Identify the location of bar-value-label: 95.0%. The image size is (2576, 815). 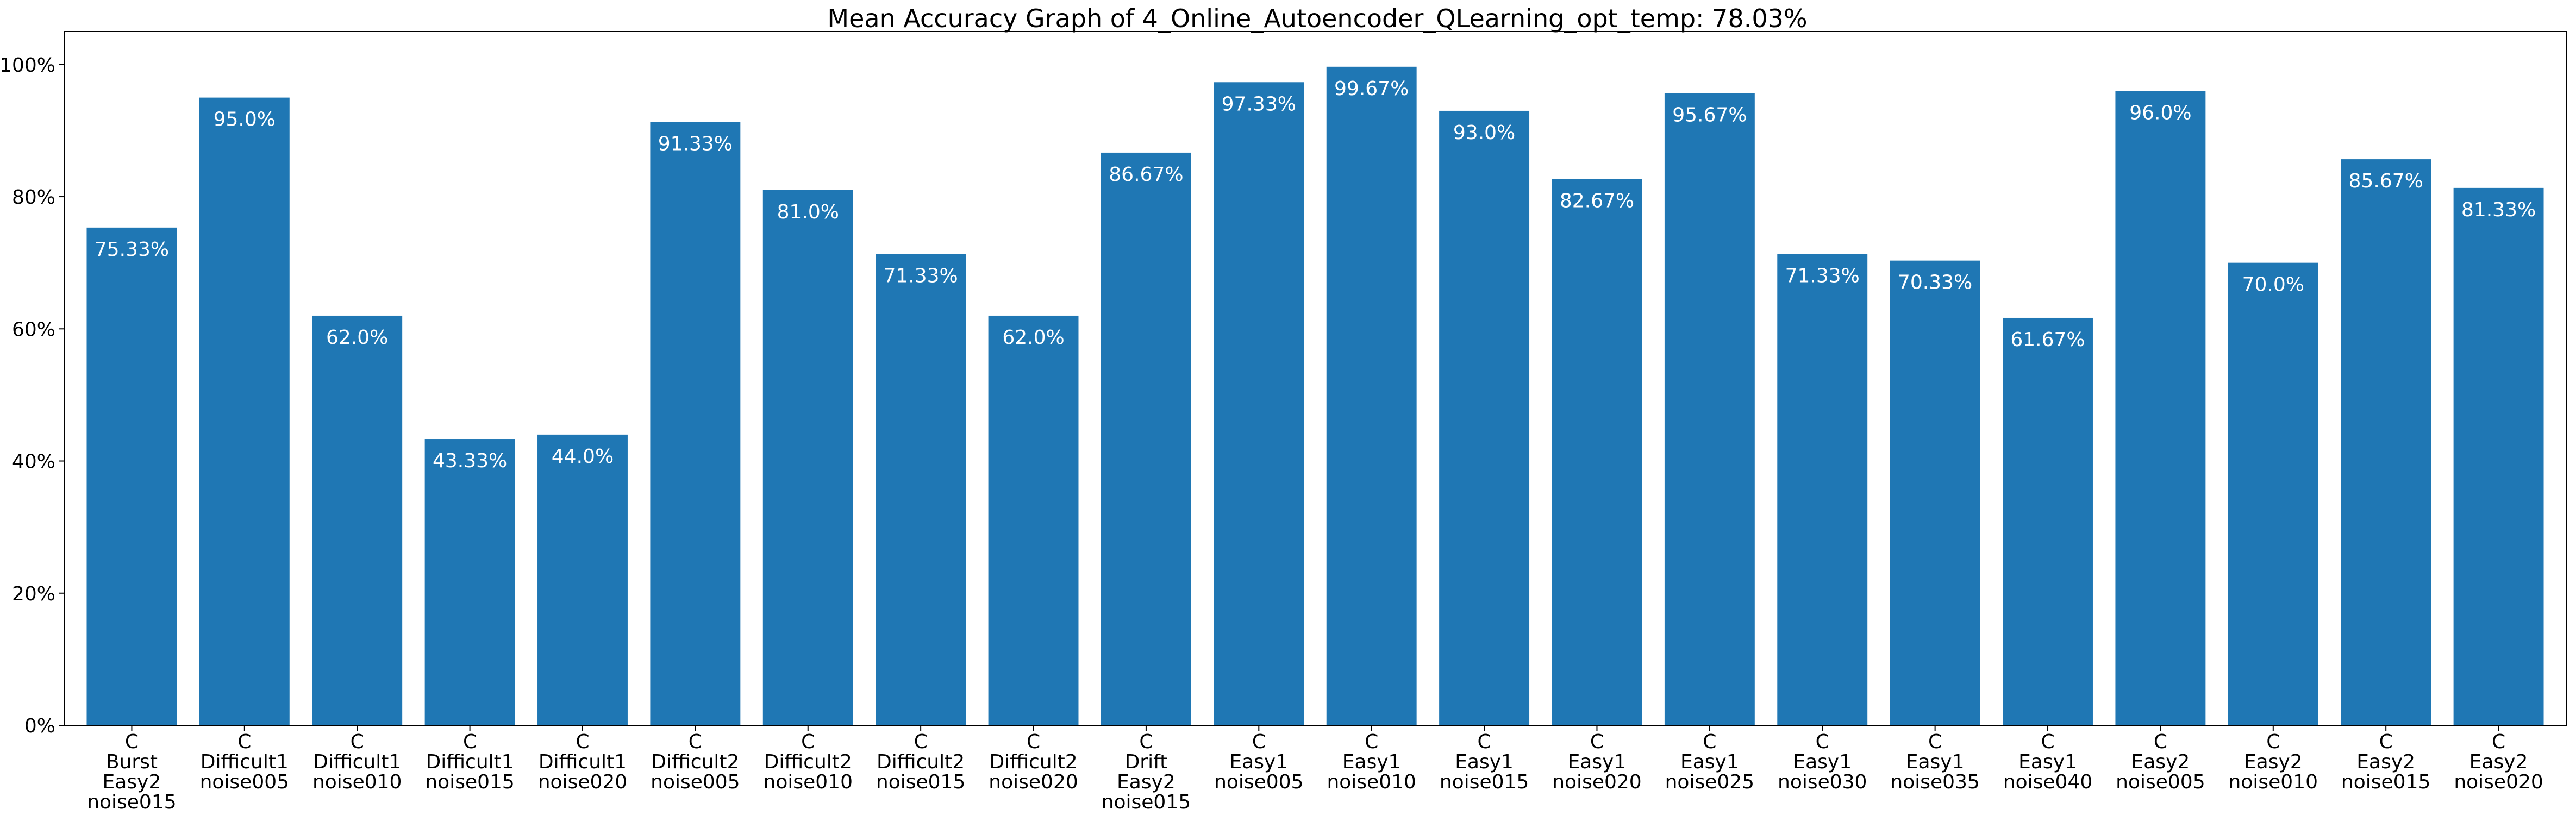
(245, 120).